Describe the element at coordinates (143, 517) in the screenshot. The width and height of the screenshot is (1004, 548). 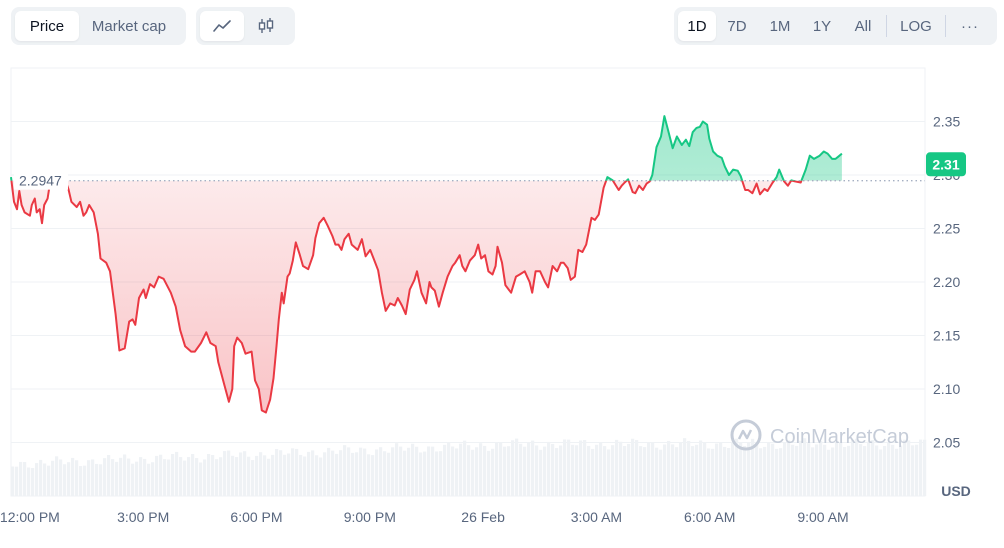
I see `x-tick-label: 3:00 PM` at that location.